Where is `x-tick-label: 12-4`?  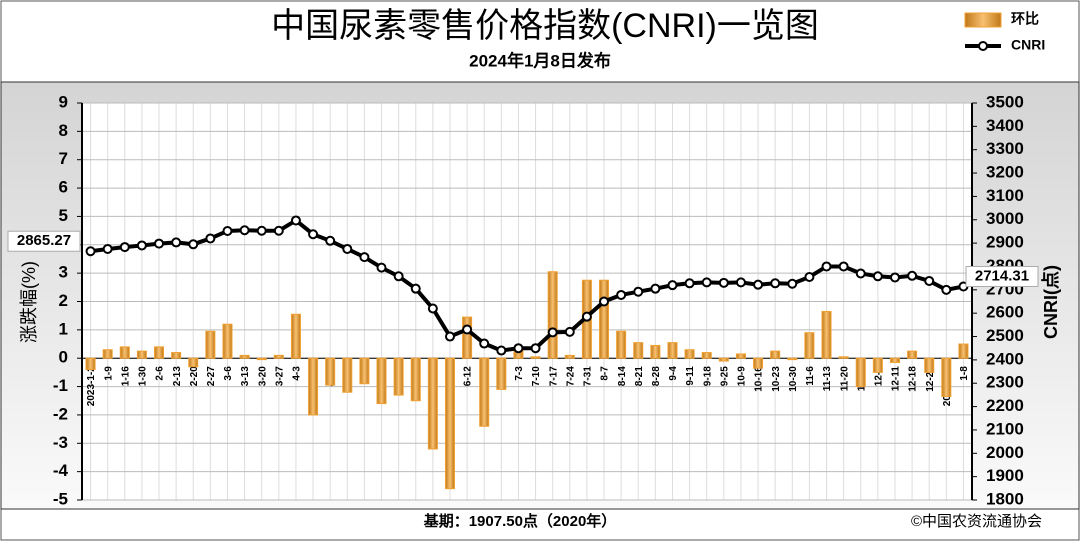 x-tick-label: 12-4 is located at coordinates (879, 376).